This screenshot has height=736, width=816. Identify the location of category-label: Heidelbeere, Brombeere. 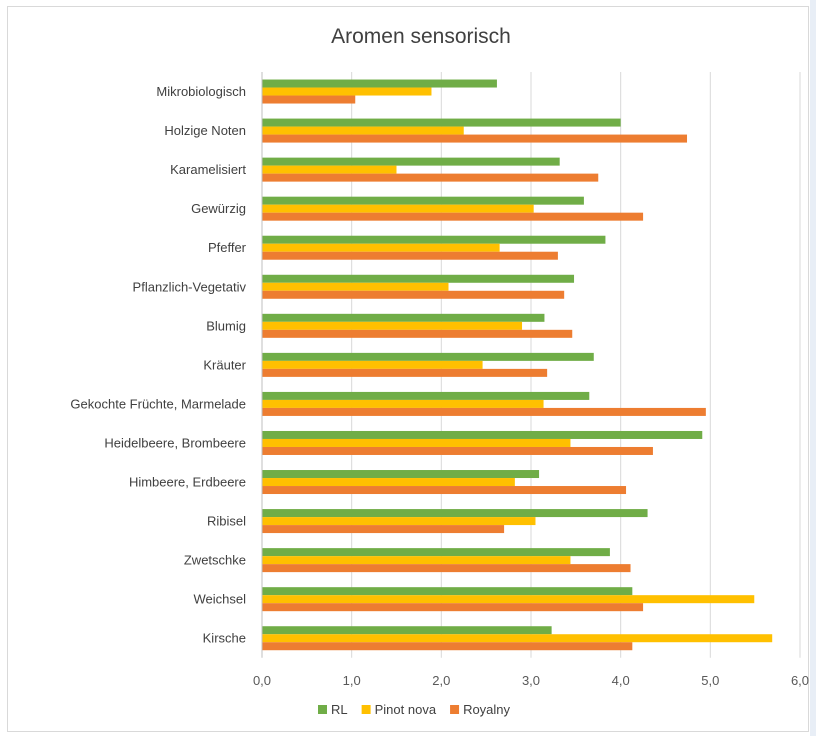
(175, 442).